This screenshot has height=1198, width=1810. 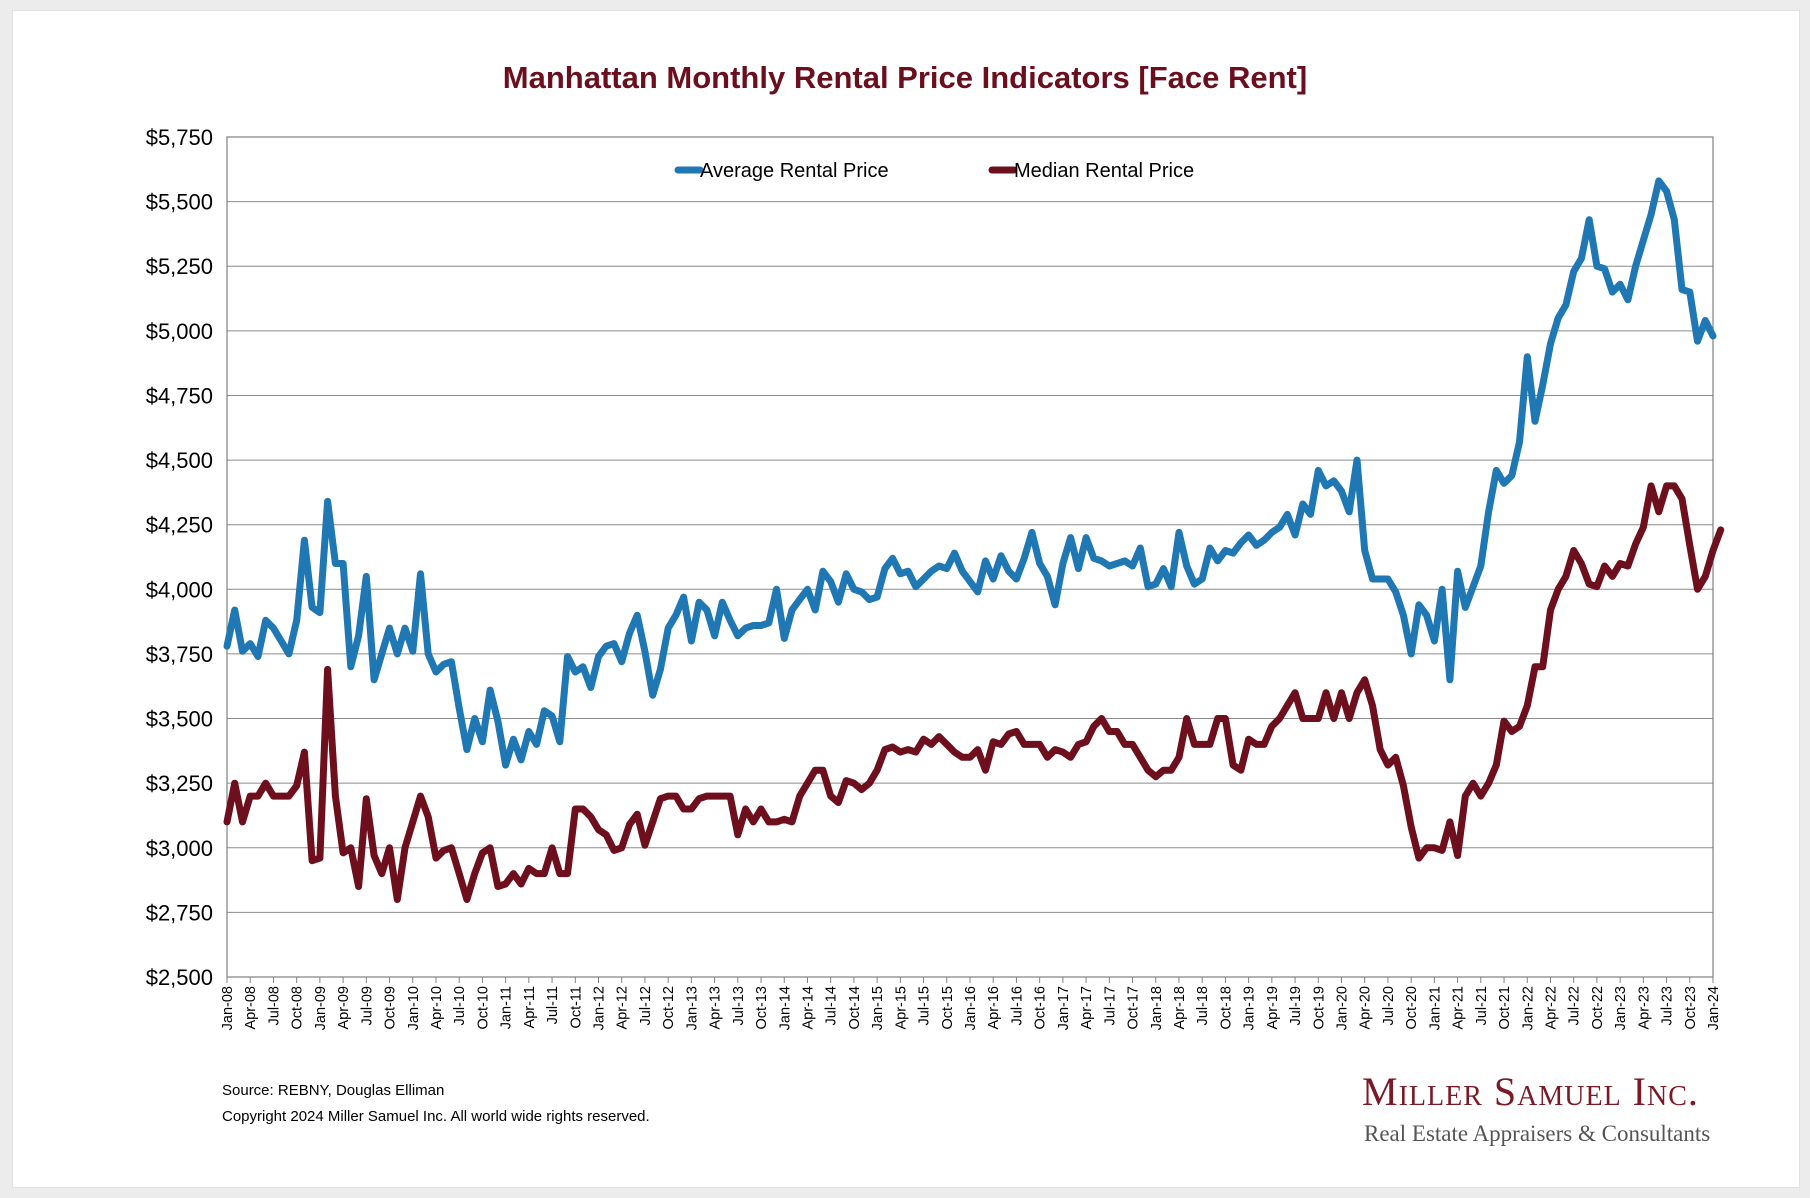 I want to click on y-tick-label: $5,750, so click(x=179, y=137).